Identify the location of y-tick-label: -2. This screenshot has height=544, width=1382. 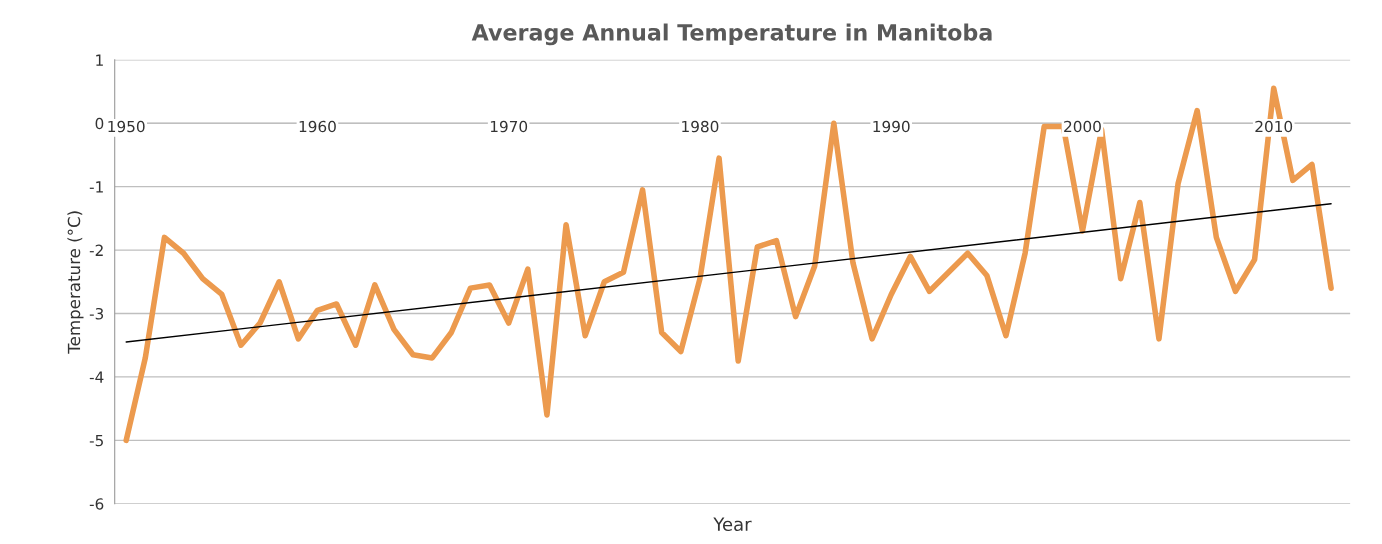
(96, 250).